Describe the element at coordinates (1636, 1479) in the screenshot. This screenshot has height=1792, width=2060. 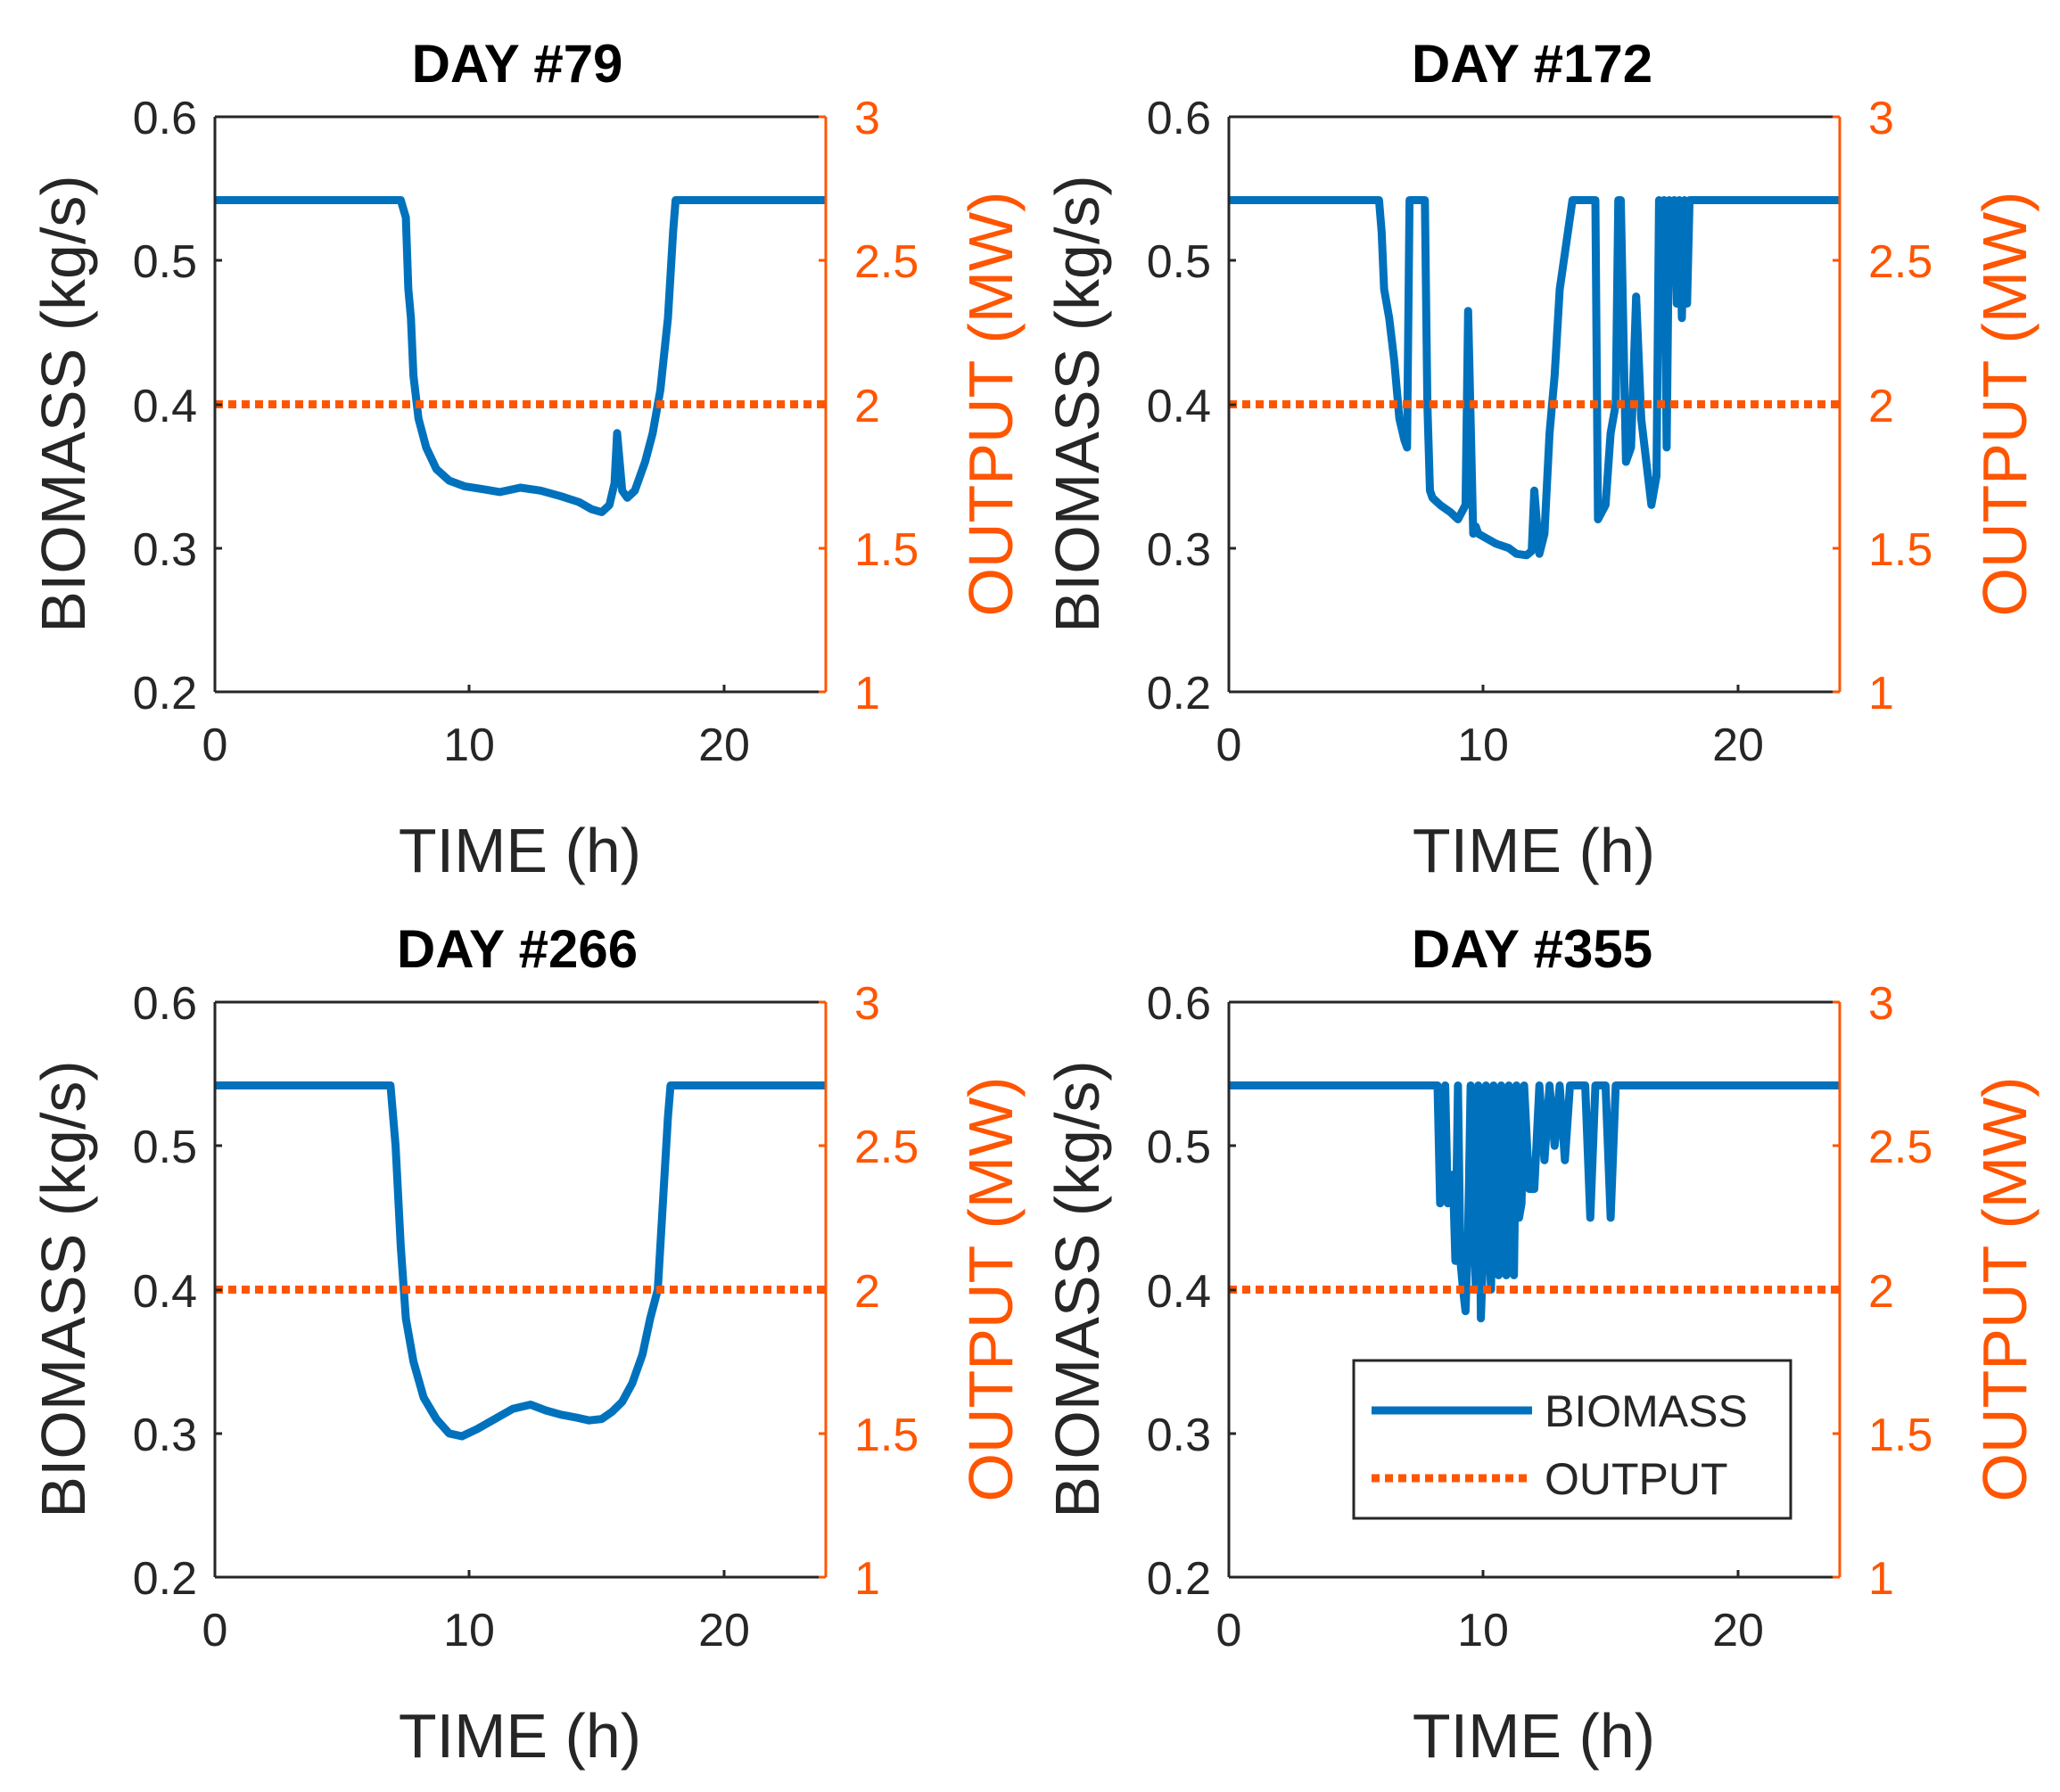
I see `legend-label-output: OUTPUT` at that location.